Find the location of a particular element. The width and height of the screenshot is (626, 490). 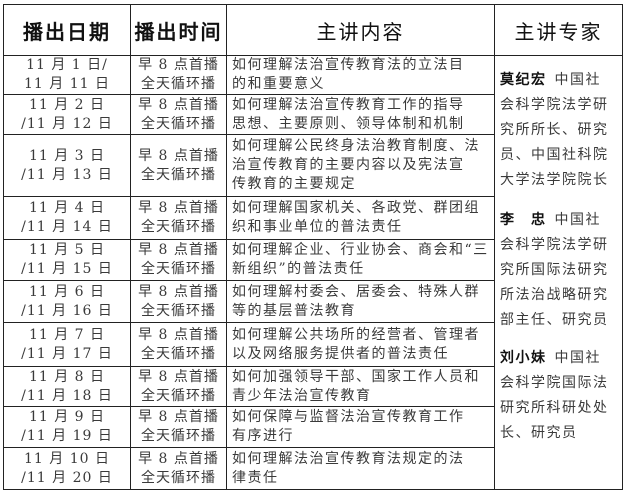

header-expert: 主讲专家 is located at coordinates (558, 30).